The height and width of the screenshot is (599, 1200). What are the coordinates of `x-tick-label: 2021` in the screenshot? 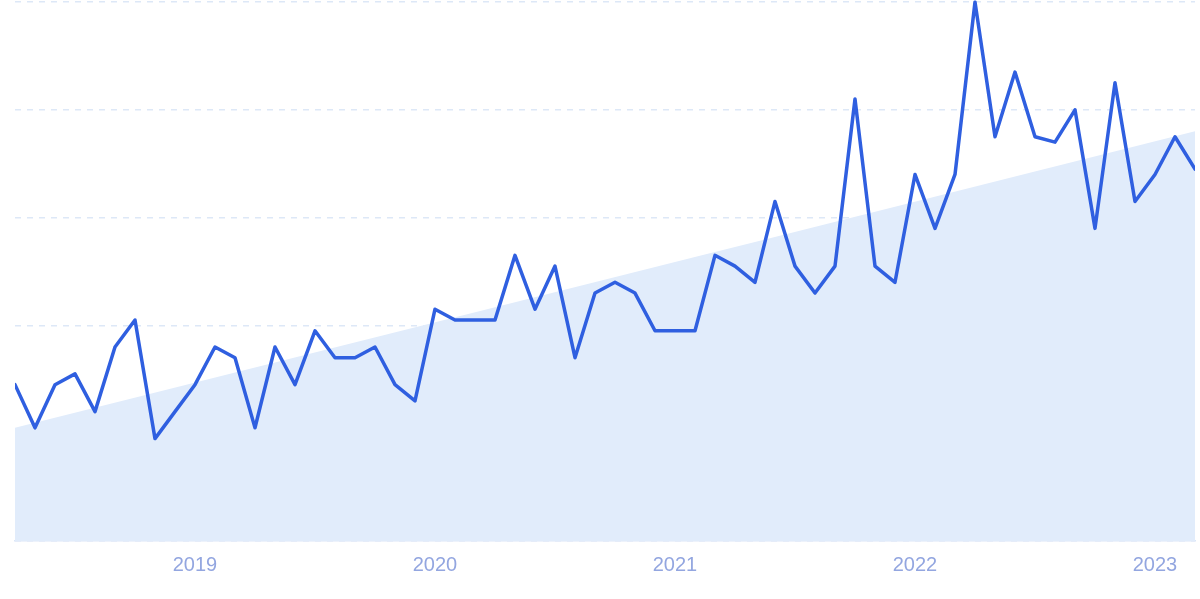 It's located at (675, 563).